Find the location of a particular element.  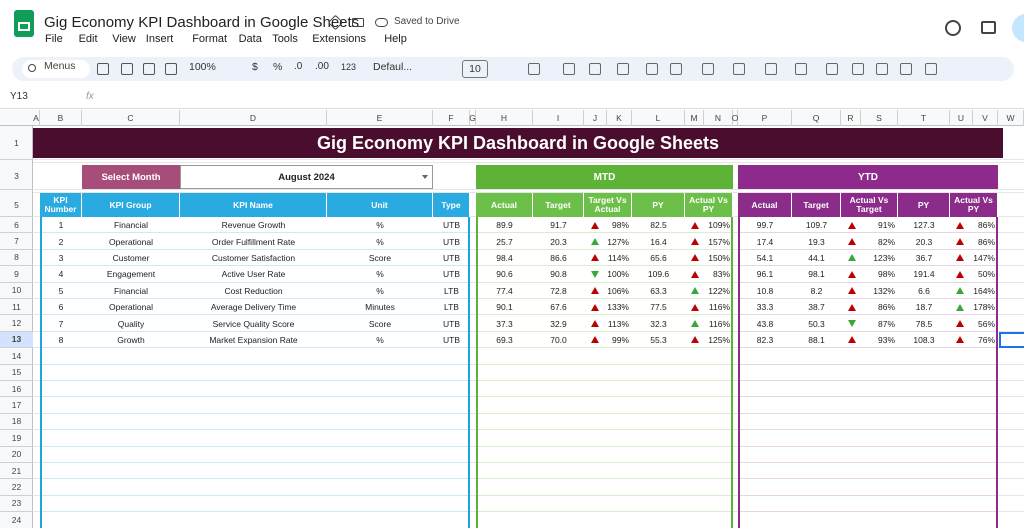

row-header: 8 is located at coordinates (16, 258).